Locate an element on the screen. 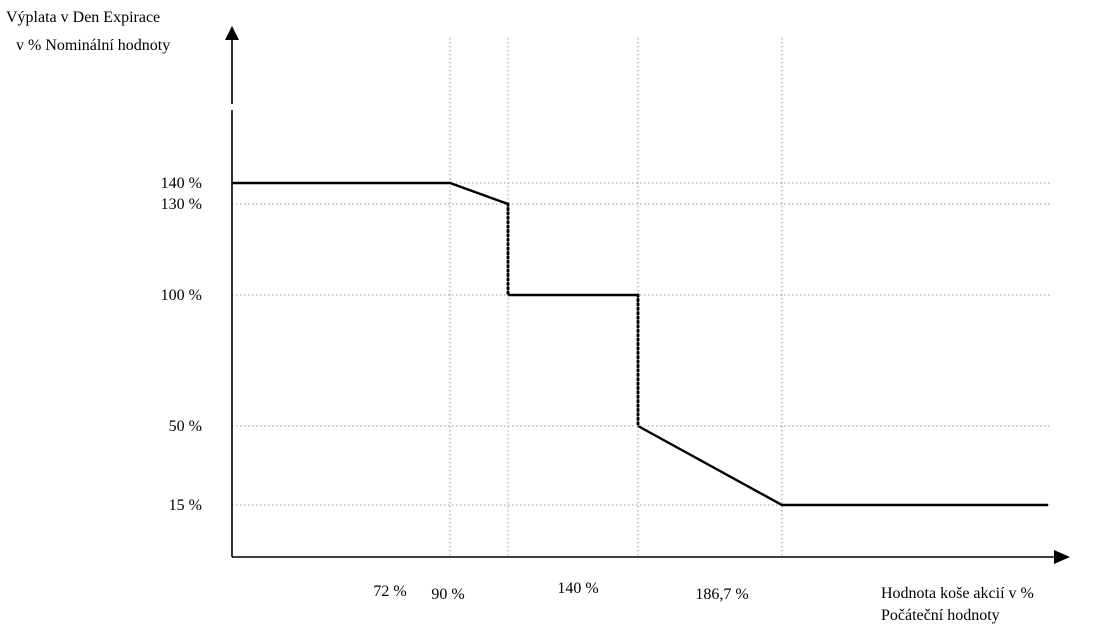 The height and width of the screenshot is (626, 1095). y-tick-label: 140 % is located at coordinates (181, 183).